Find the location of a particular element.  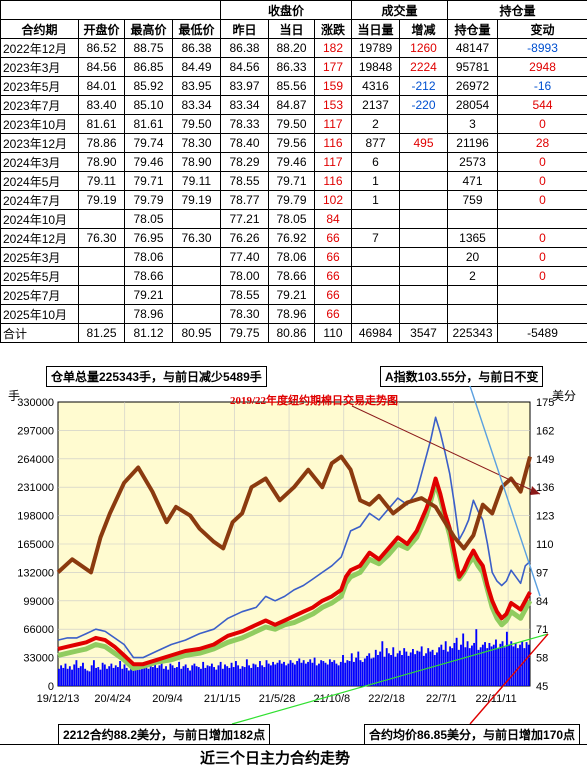

header-group-row: 收盘价成交量持仓量 is located at coordinates (294, 10).